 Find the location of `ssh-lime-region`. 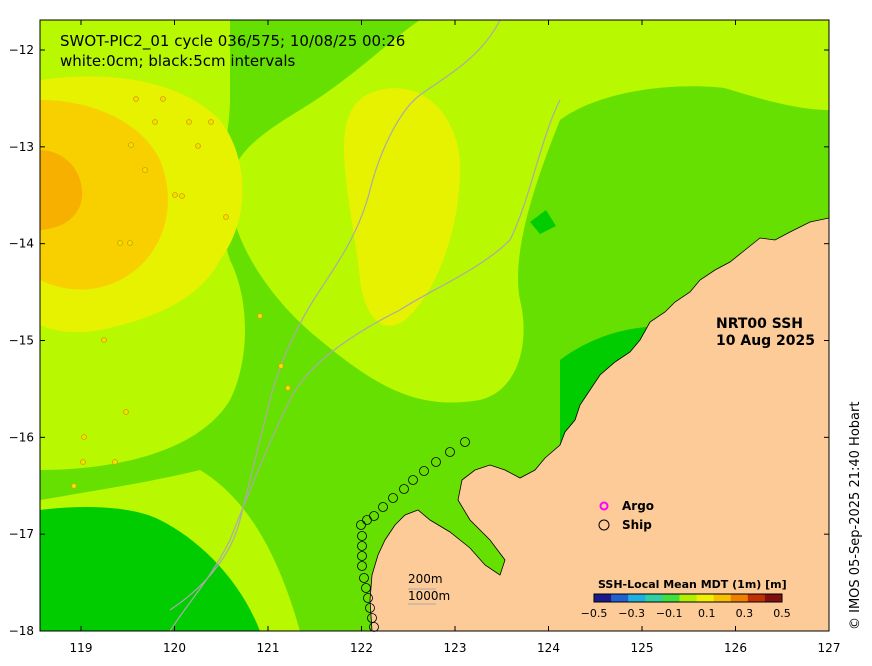

ssh-lime-region is located at coordinates (694, 70).